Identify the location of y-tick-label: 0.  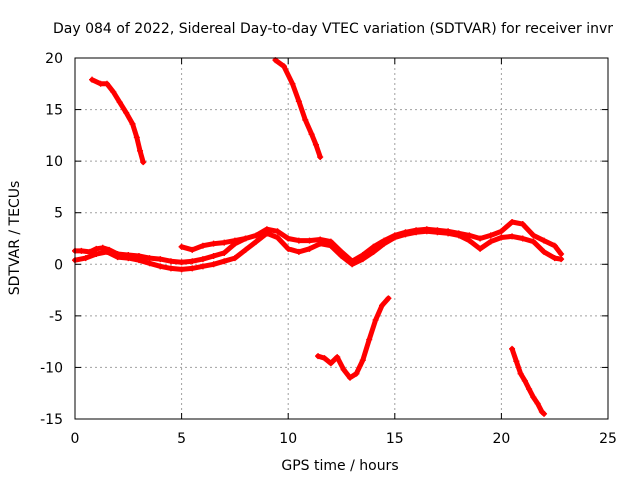
(58, 265).